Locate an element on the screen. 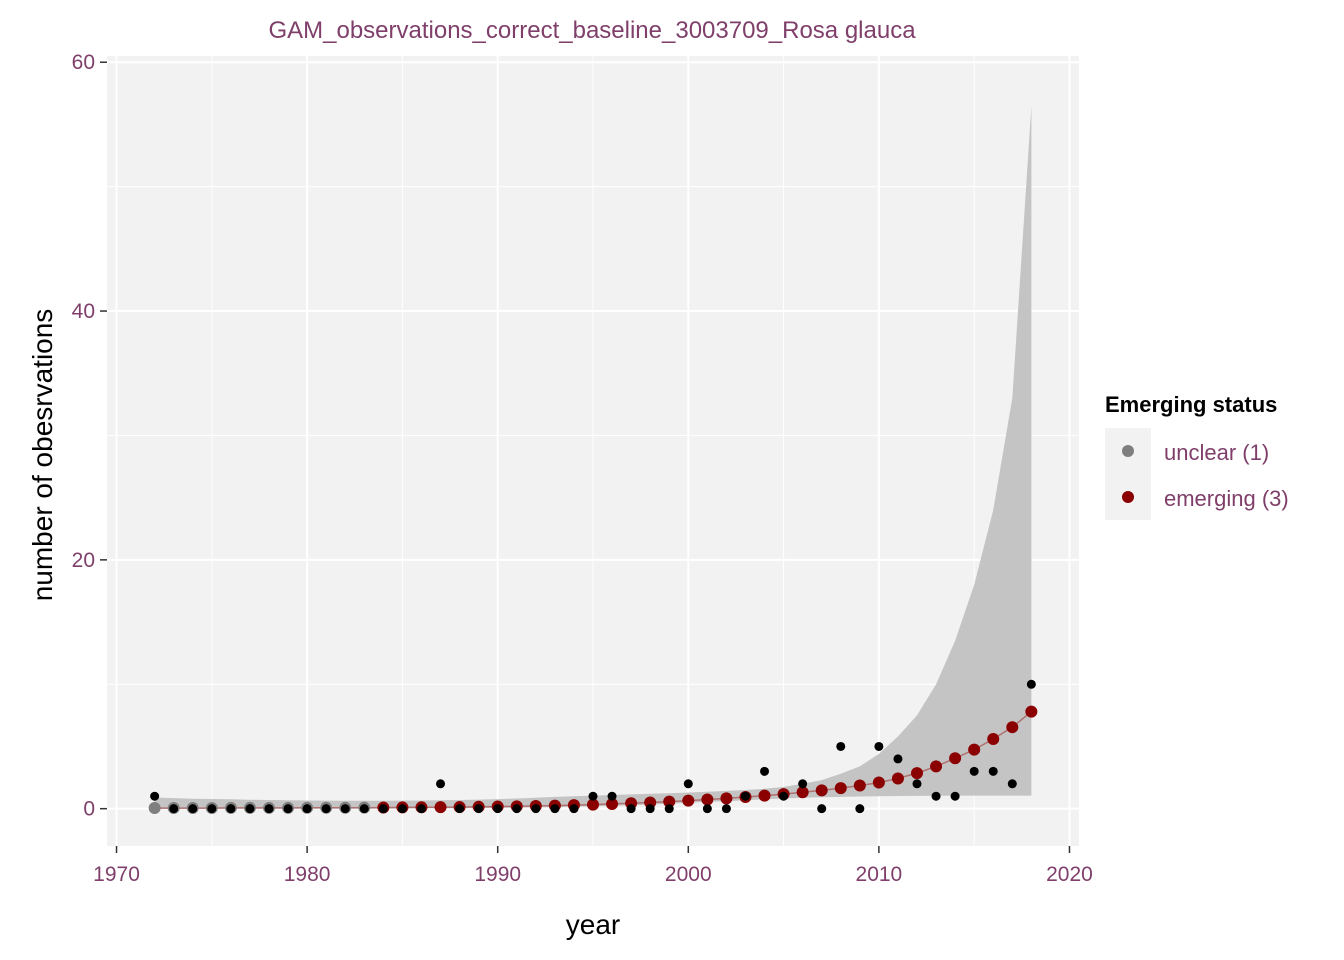  x-tick-label: 1990 is located at coordinates (497, 874).